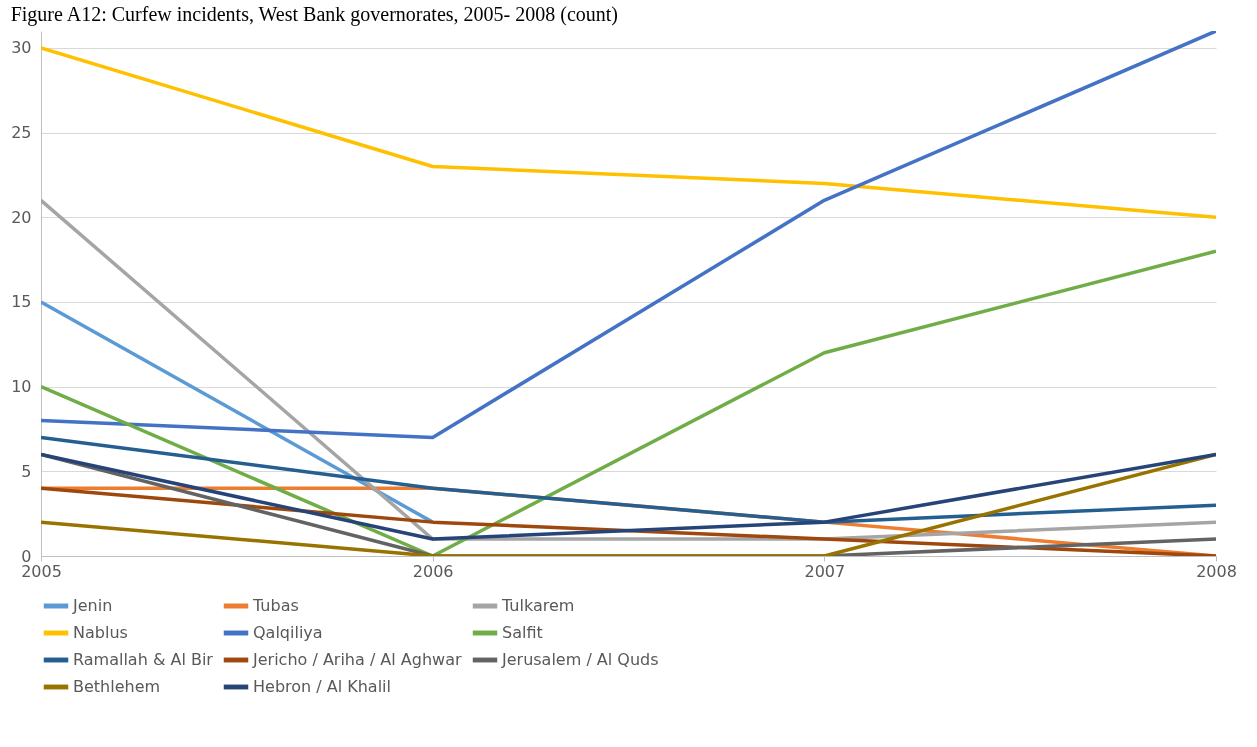 The image size is (1257, 747). Describe the element at coordinates (92, 605) in the screenshot. I see `legend-label: Jenin` at that location.